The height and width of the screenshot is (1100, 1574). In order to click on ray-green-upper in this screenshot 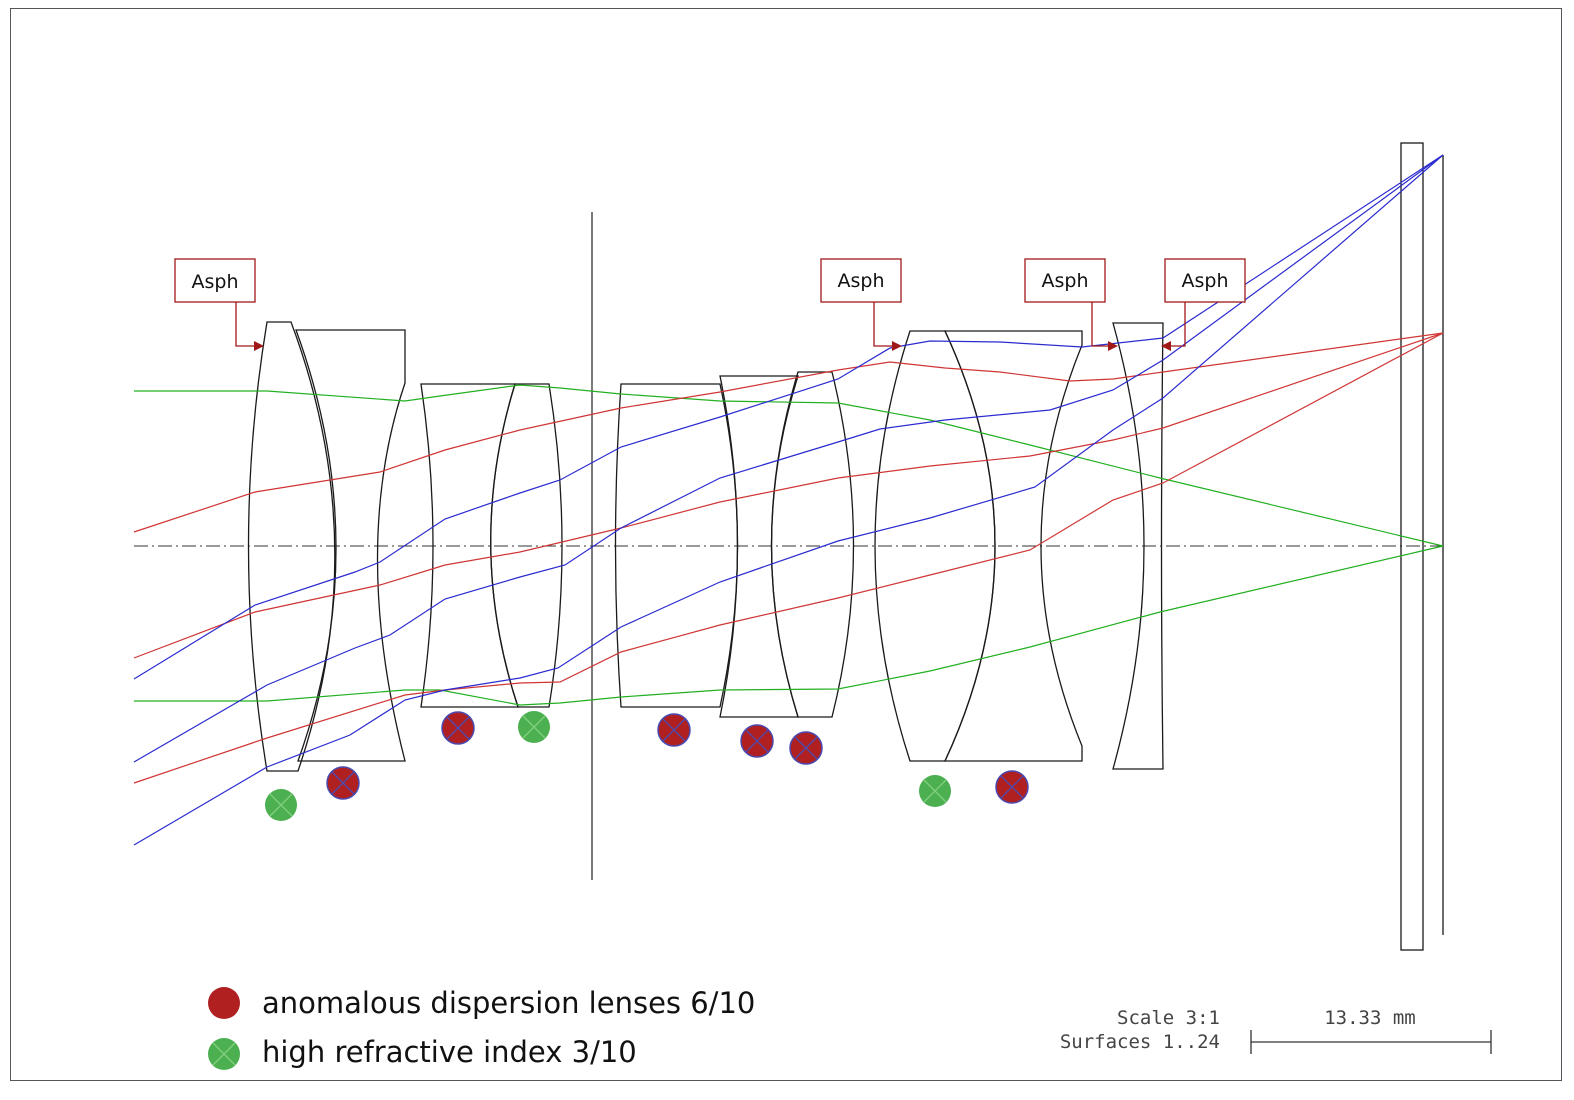, I will do `click(789, 465)`.